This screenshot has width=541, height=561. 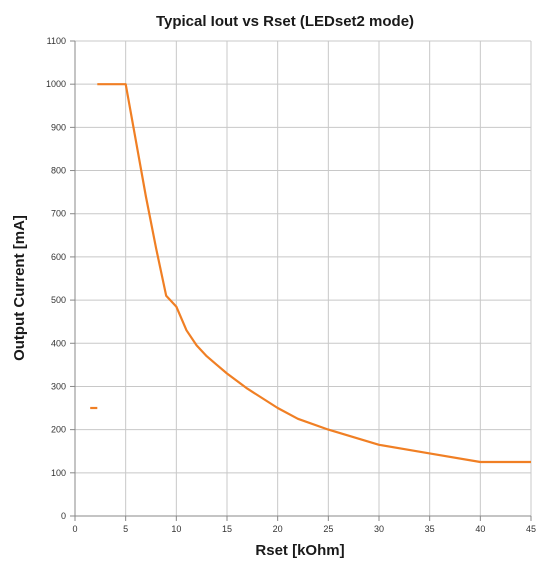 I want to click on x-axis-label: Rset [kOhm], so click(x=299, y=550).